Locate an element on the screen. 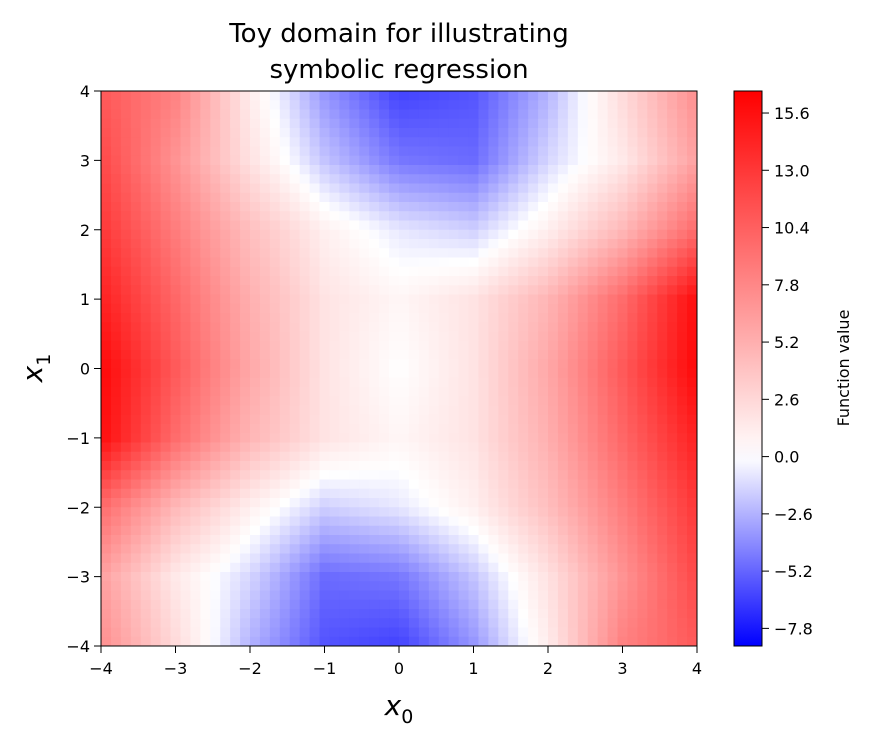 This screenshot has width=870, height=737. y-tick-label: 4 is located at coordinates (85, 91).